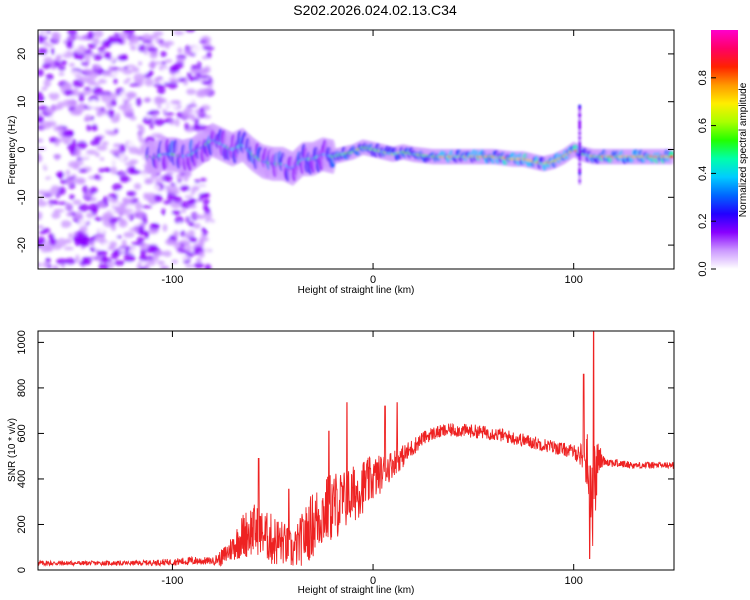 The width and height of the screenshot is (750, 600). What do you see at coordinates (22, 54) in the screenshot?
I see `spectrogram-y-tick-label: 20` at bounding box center [22, 54].